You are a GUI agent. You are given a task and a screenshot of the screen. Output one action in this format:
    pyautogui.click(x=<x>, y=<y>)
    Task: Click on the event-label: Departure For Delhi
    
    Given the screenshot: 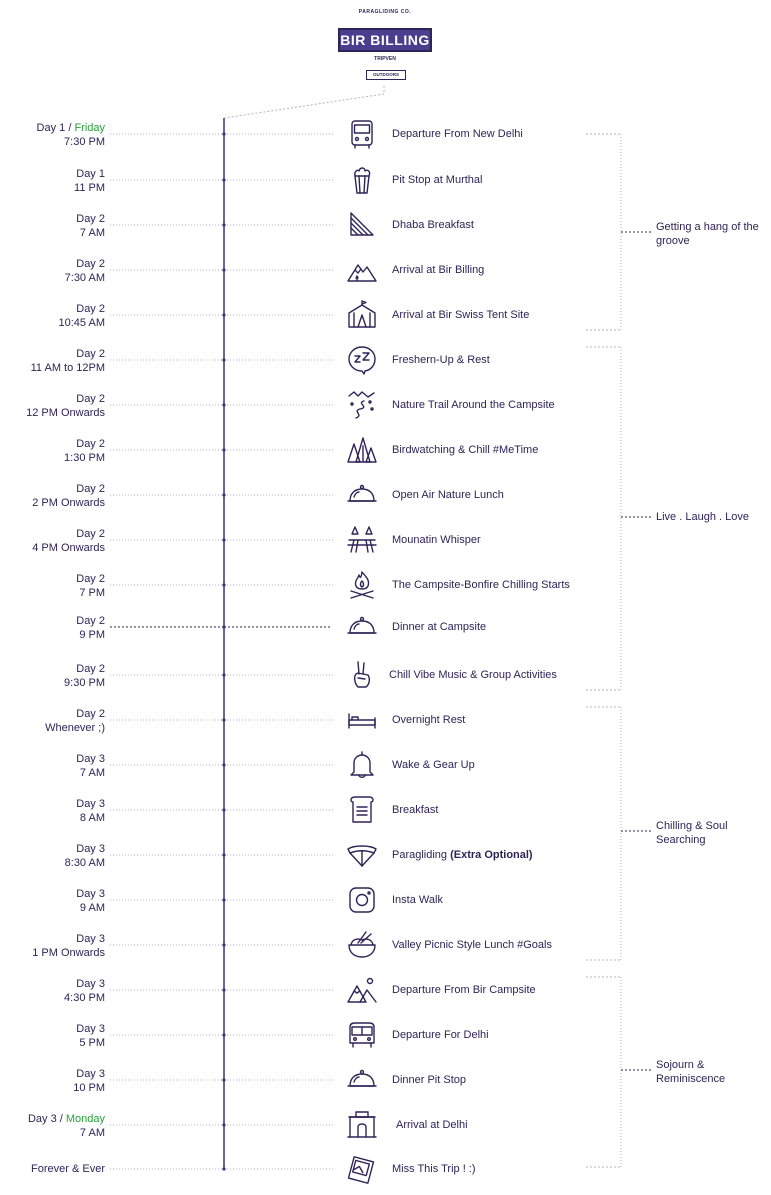 What is the action you would take?
    pyautogui.click(x=440, y=1035)
    